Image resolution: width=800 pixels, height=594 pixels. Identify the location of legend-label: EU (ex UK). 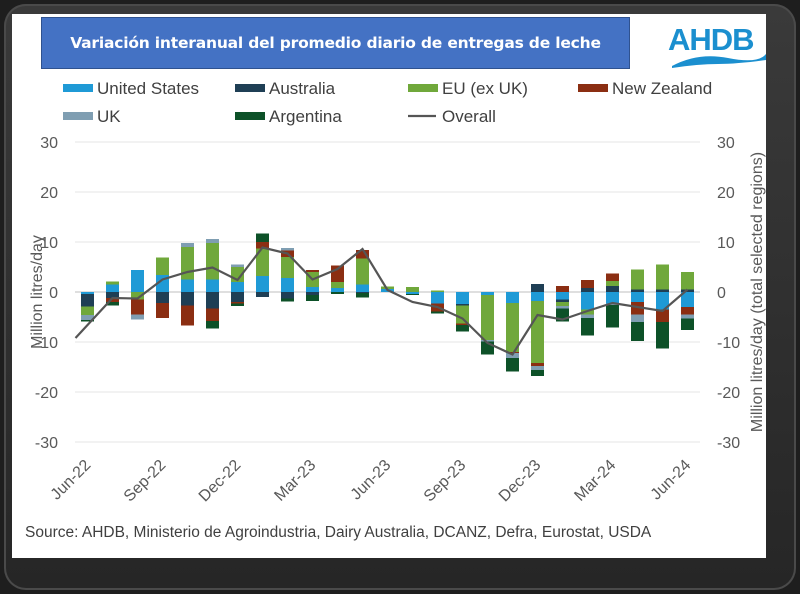
(485, 88).